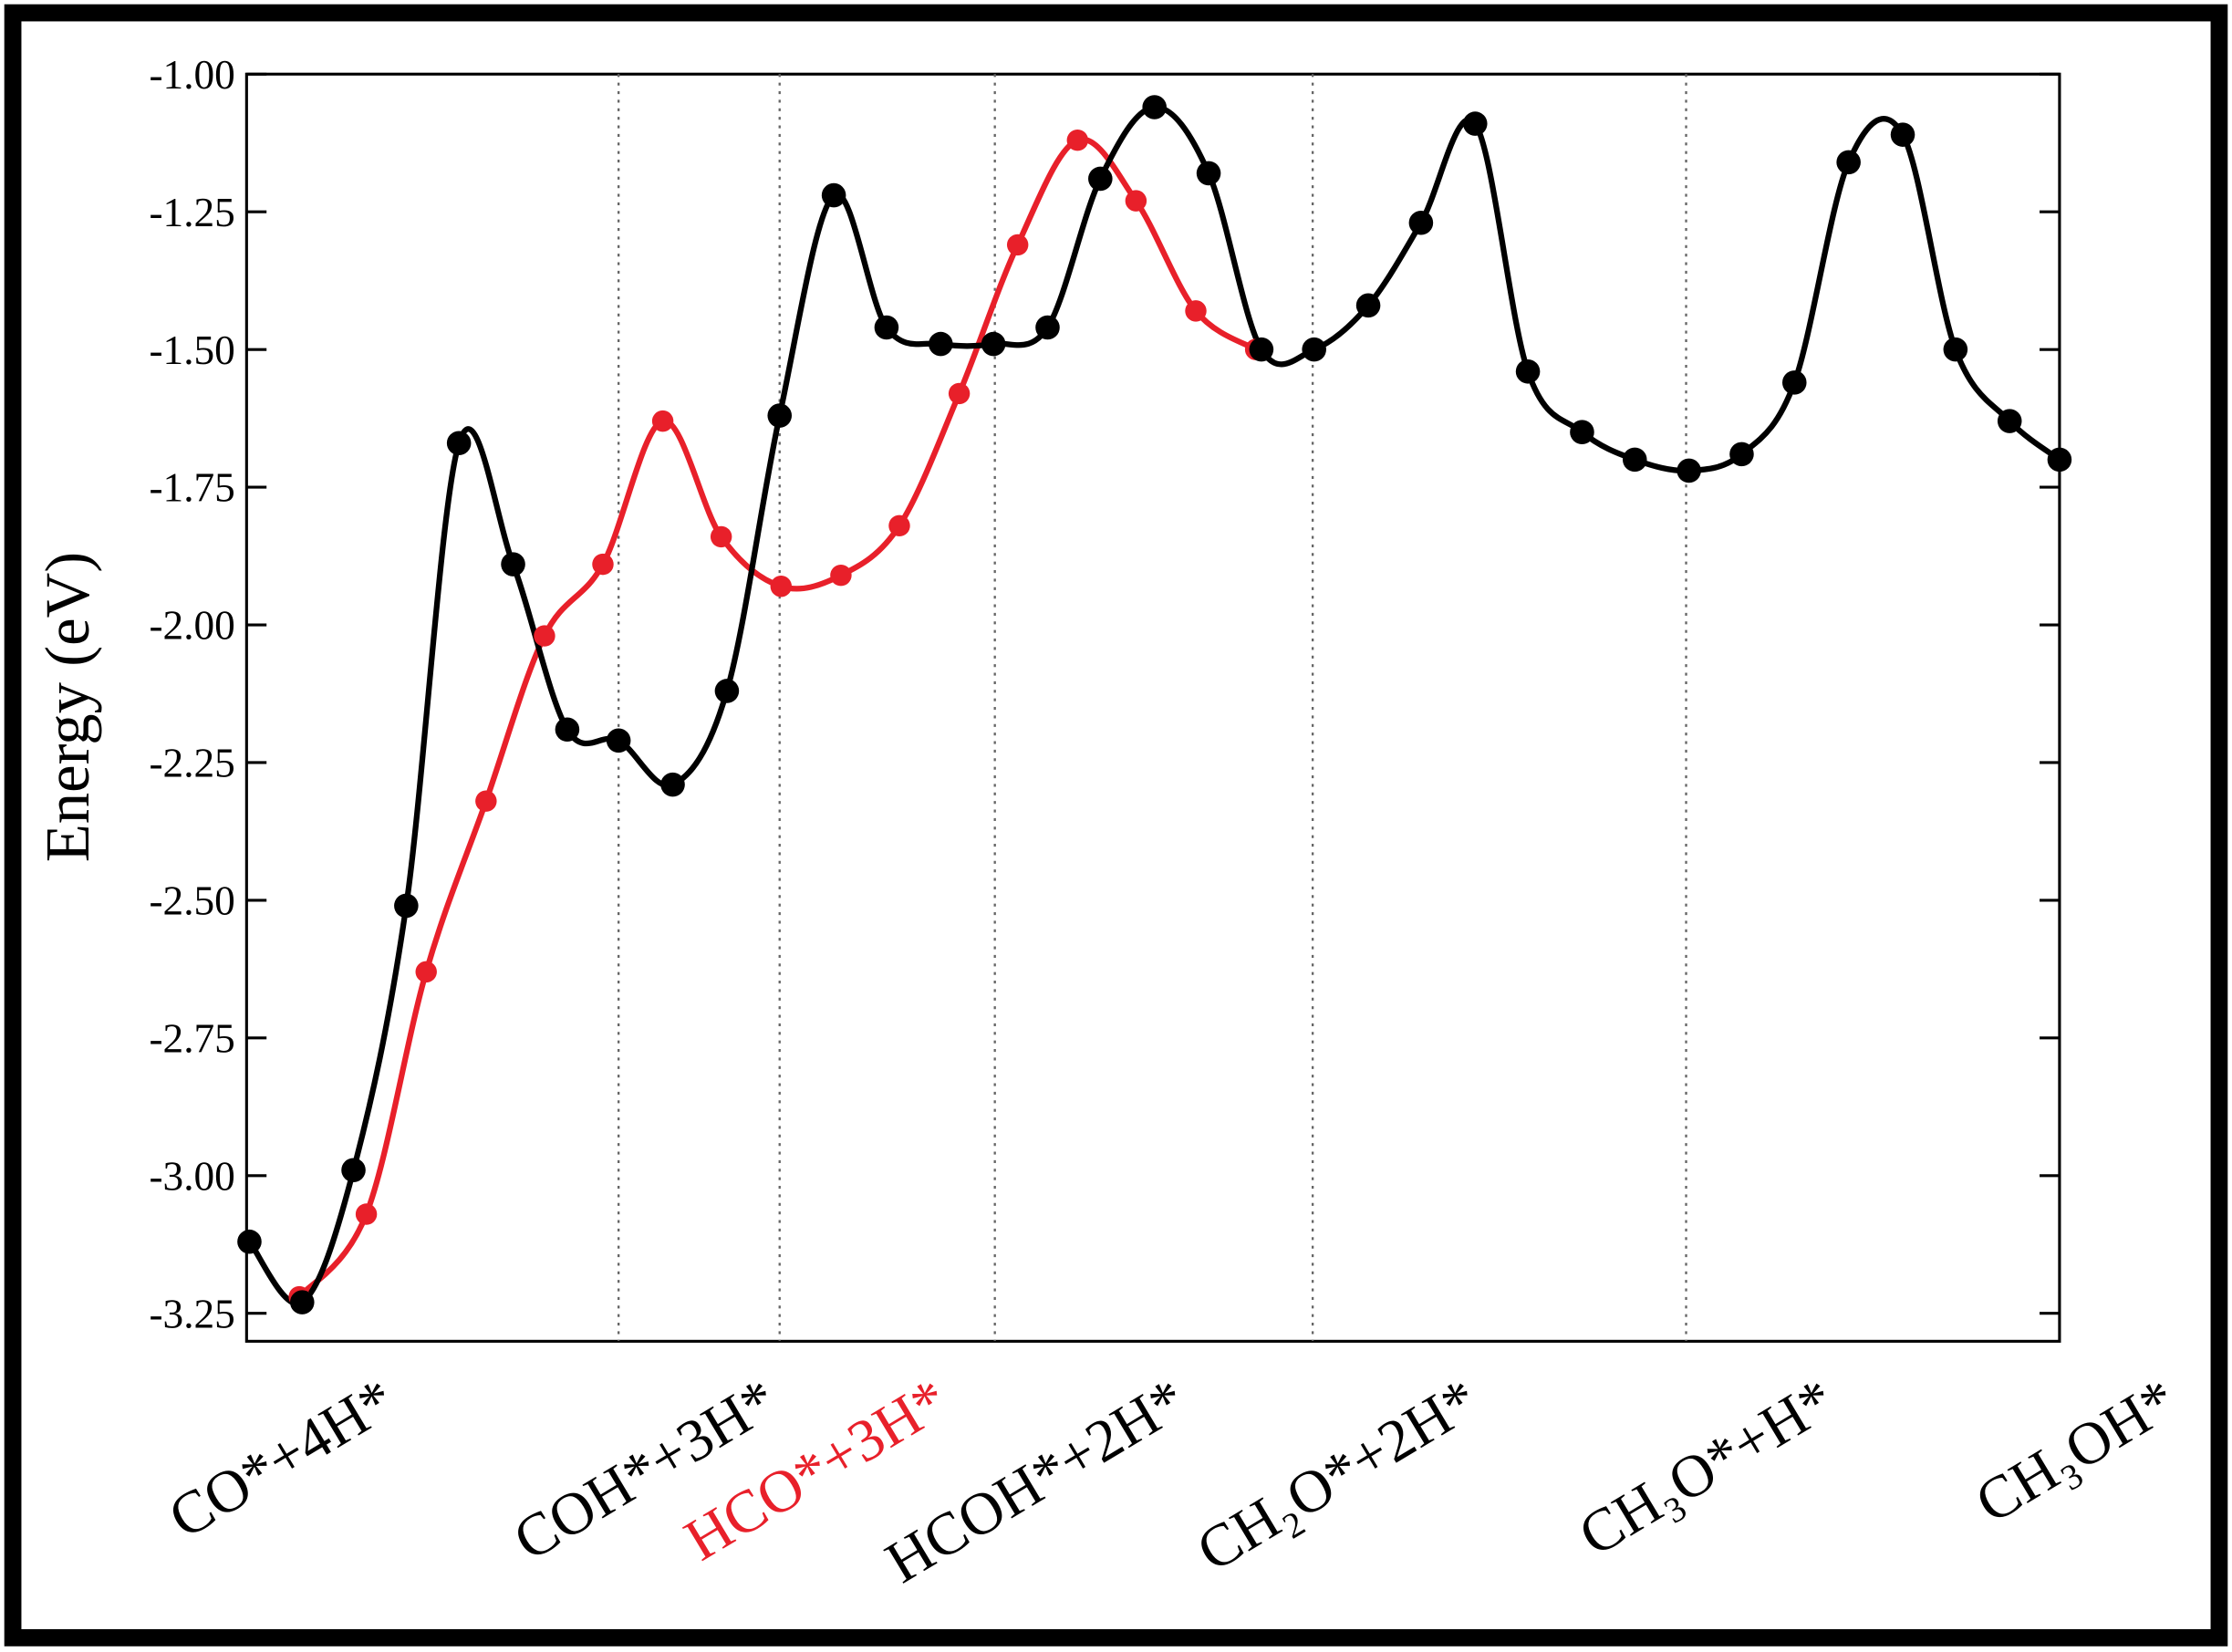  What do you see at coordinates (191, 1176) in the screenshot?
I see `y-tick-label: -3.00` at bounding box center [191, 1176].